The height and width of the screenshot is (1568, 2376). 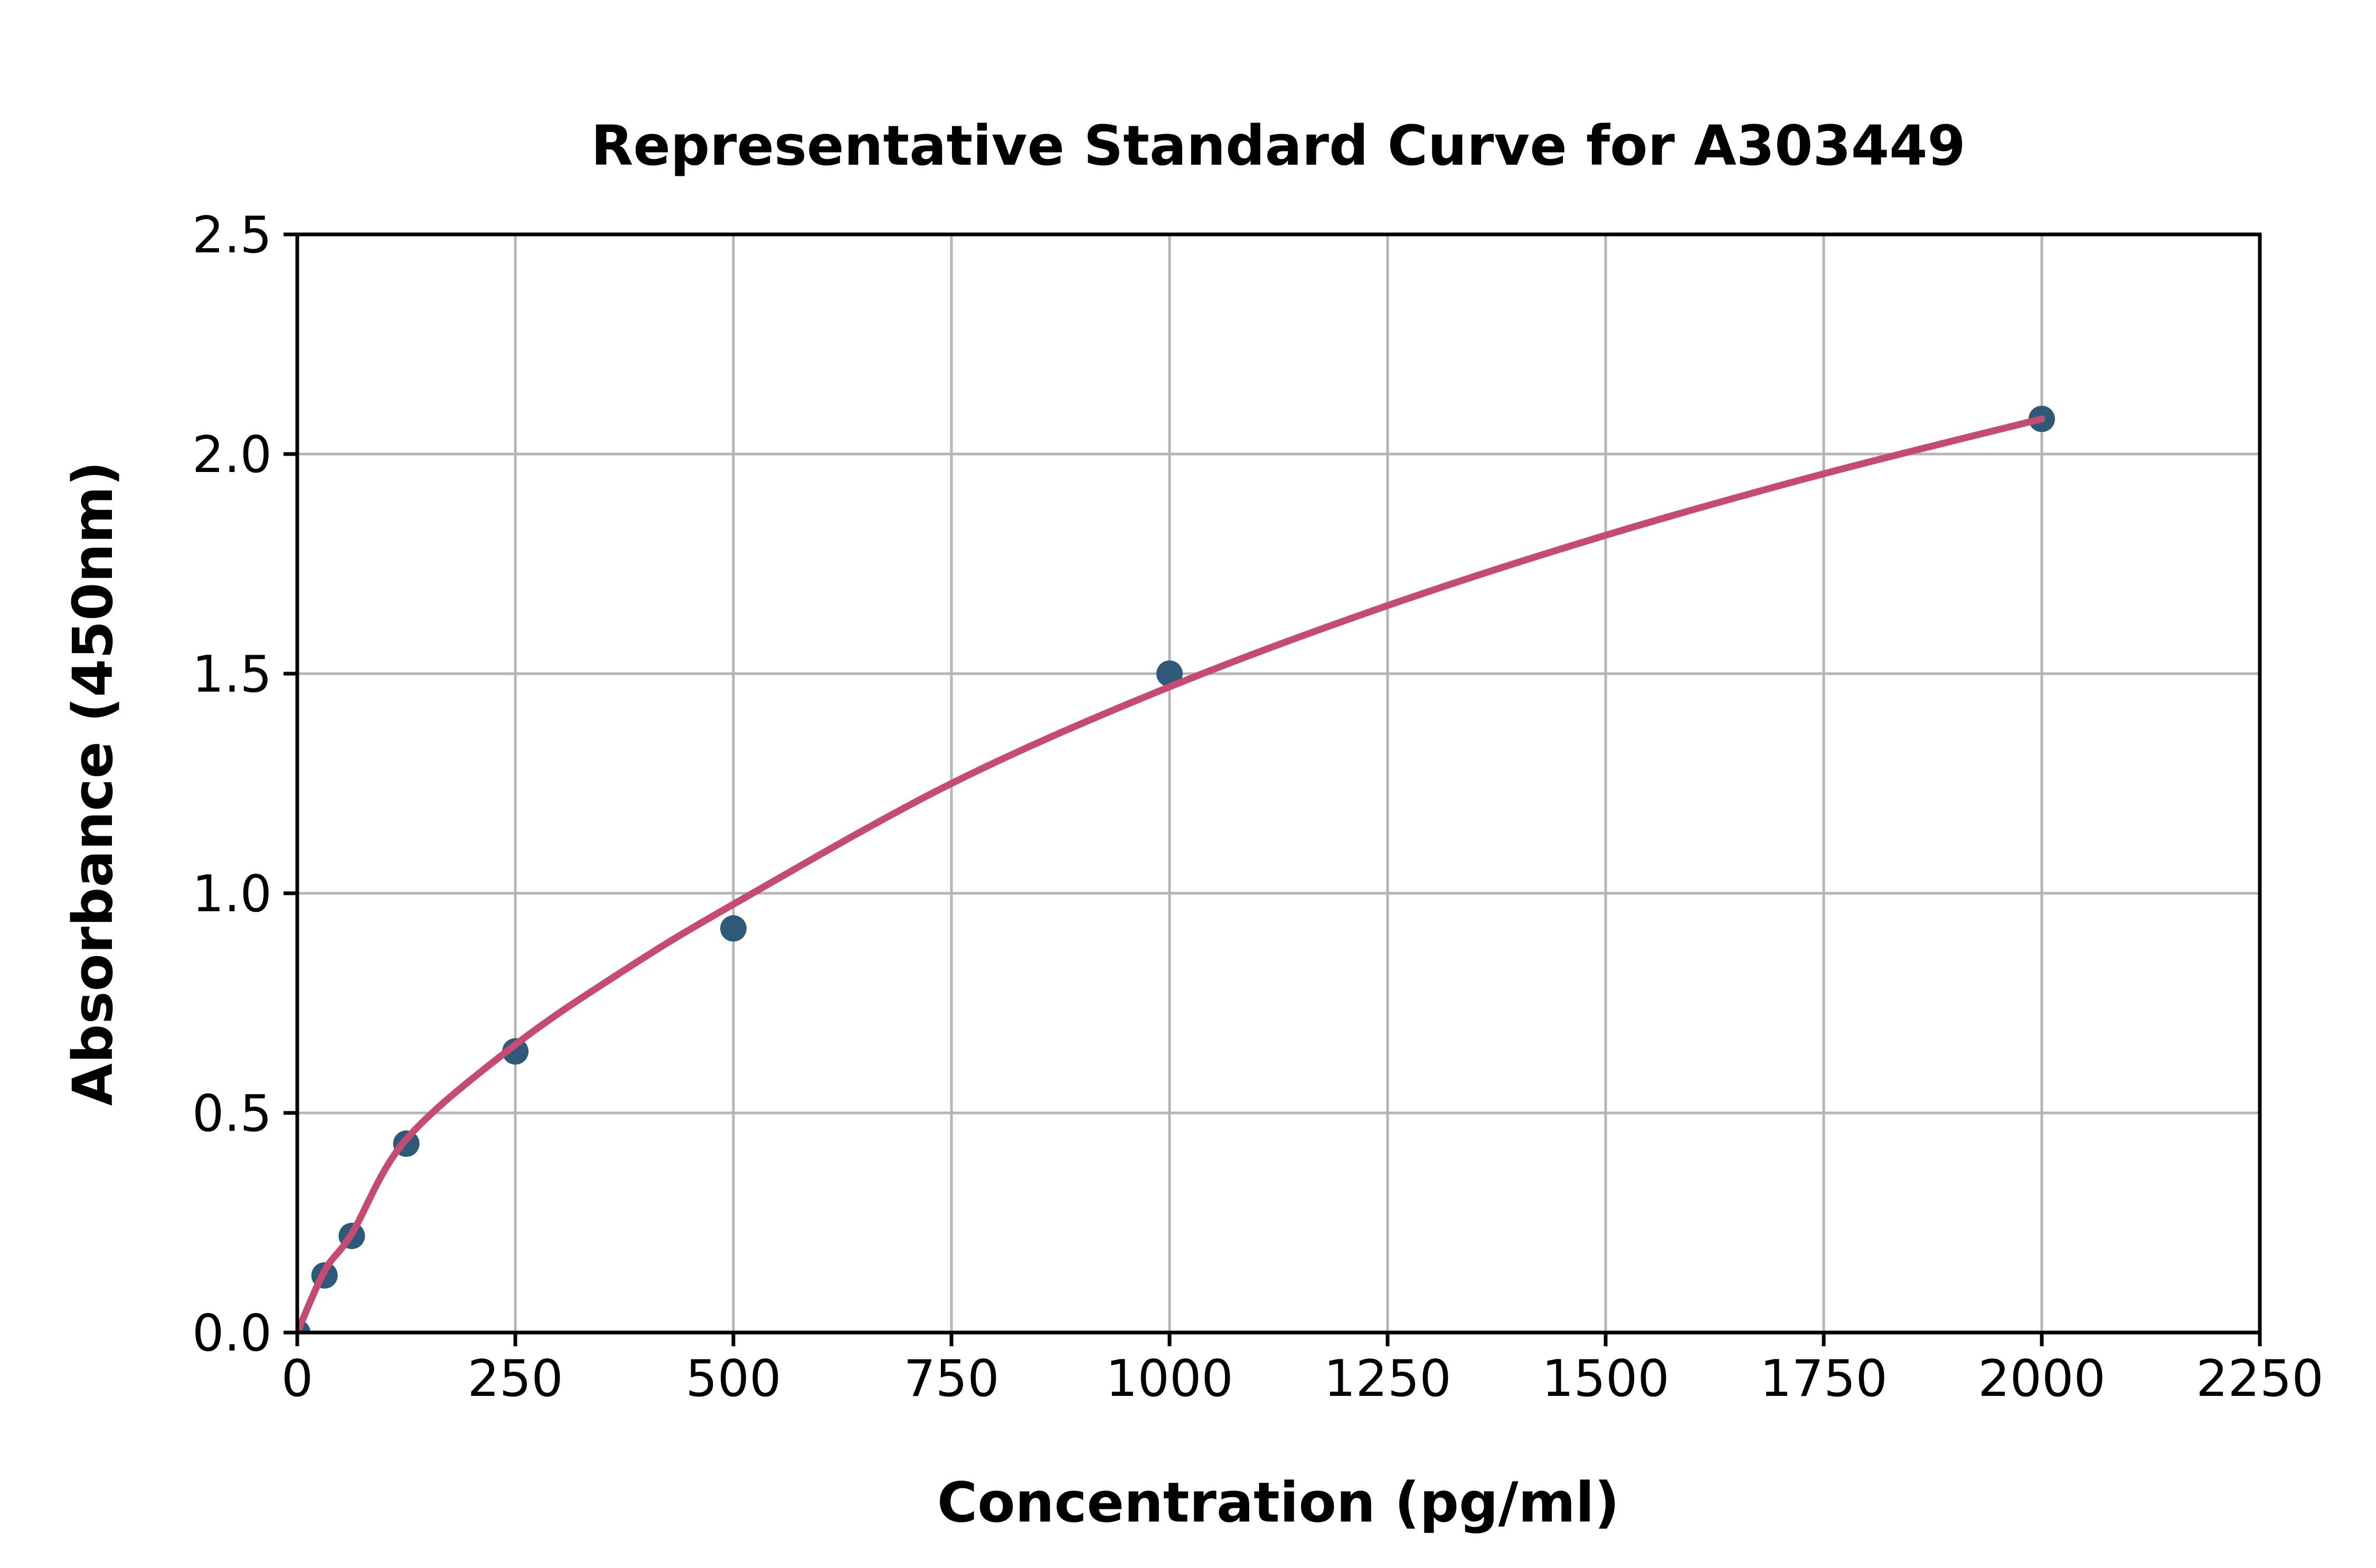 What do you see at coordinates (232, 455) in the screenshot?
I see `y-tick-label: 2.0` at bounding box center [232, 455].